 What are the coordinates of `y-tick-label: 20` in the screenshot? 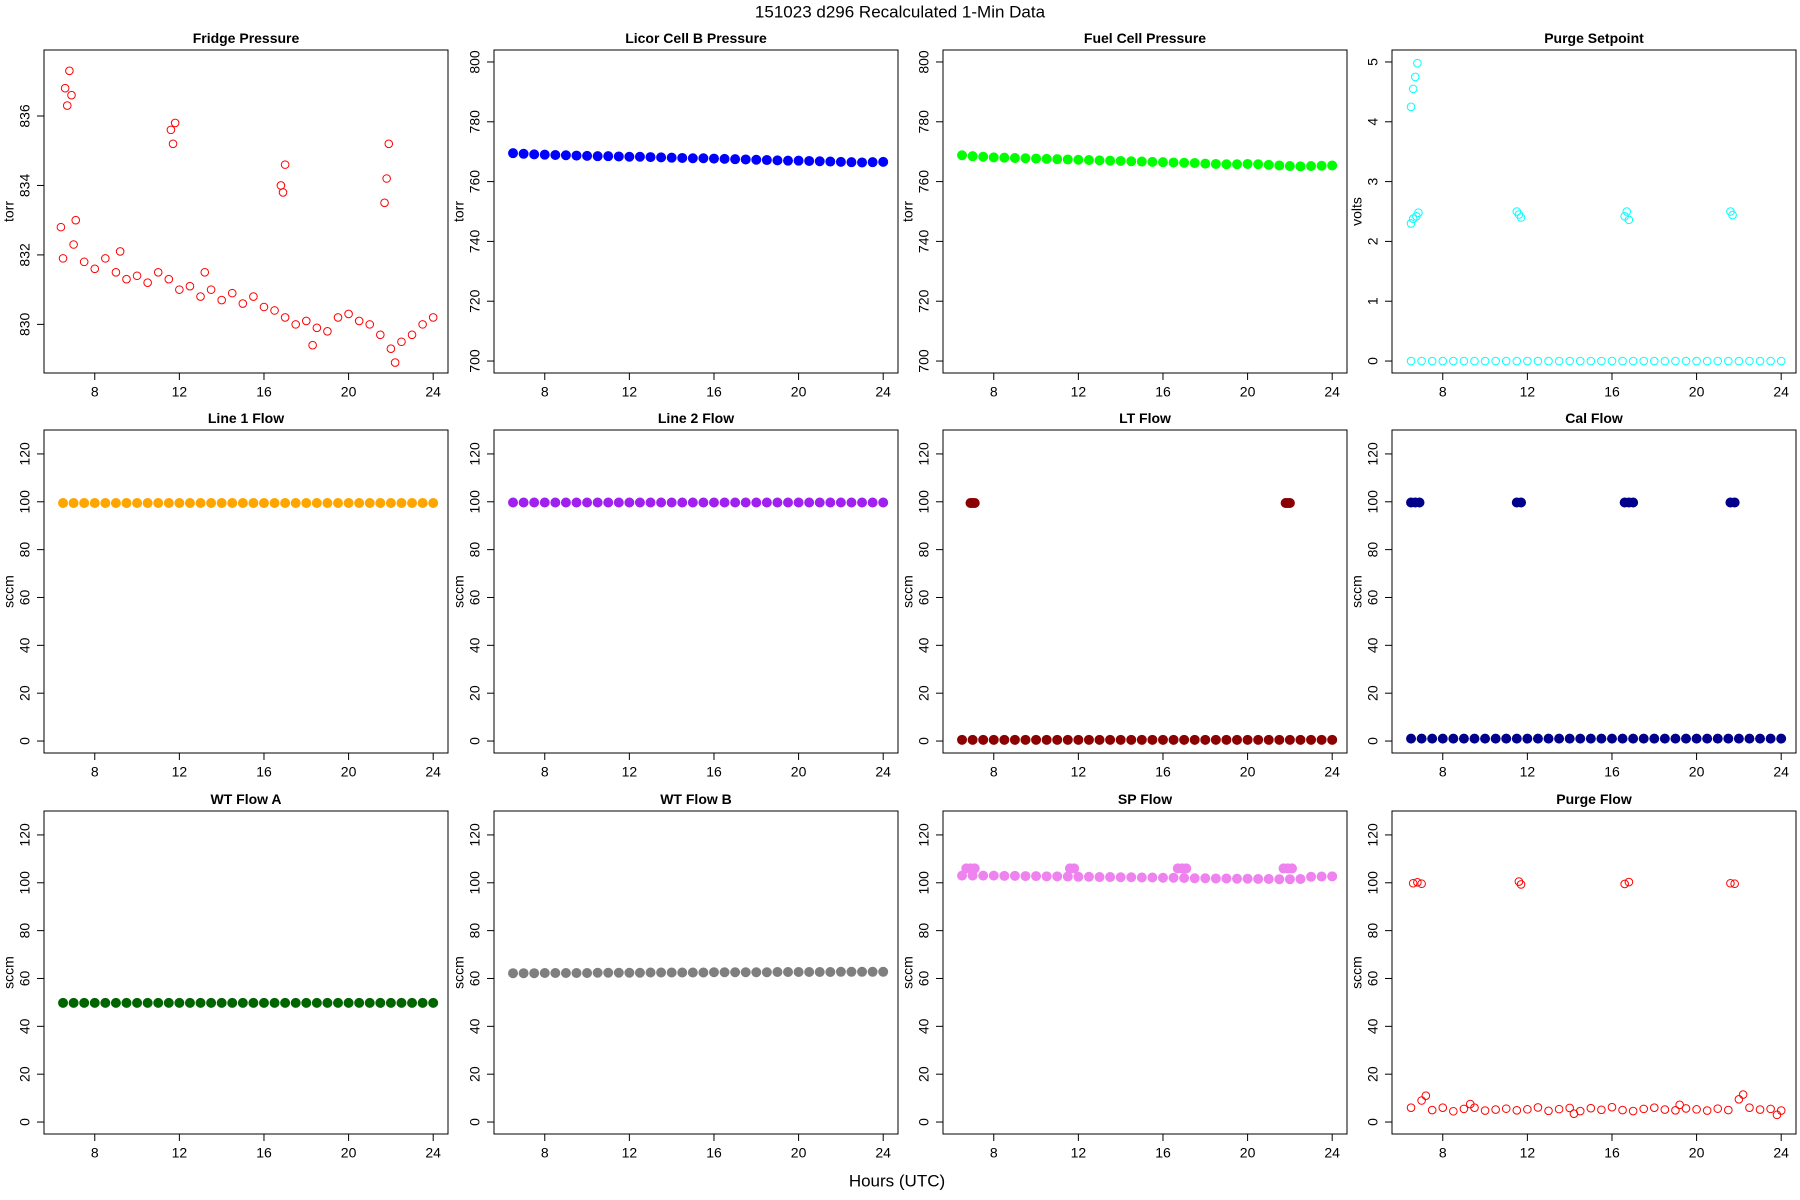 It's located at (924, 1074).